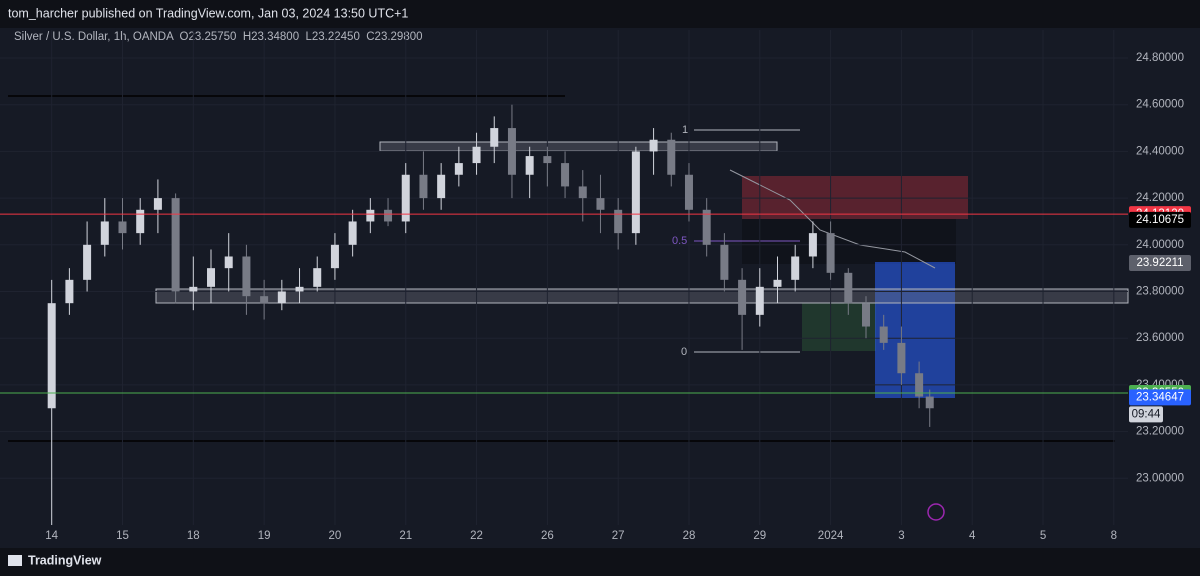 The image size is (1200, 576). What do you see at coordinates (476, 536) in the screenshot?
I see `x-tick-label: 22` at bounding box center [476, 536].